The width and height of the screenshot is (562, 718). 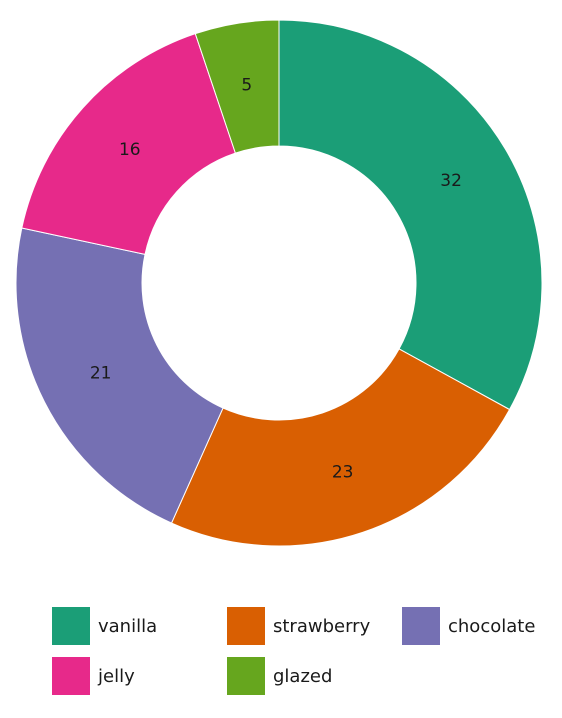 I want to click on legend-swatch-glazed, so click(x=246, y=676).